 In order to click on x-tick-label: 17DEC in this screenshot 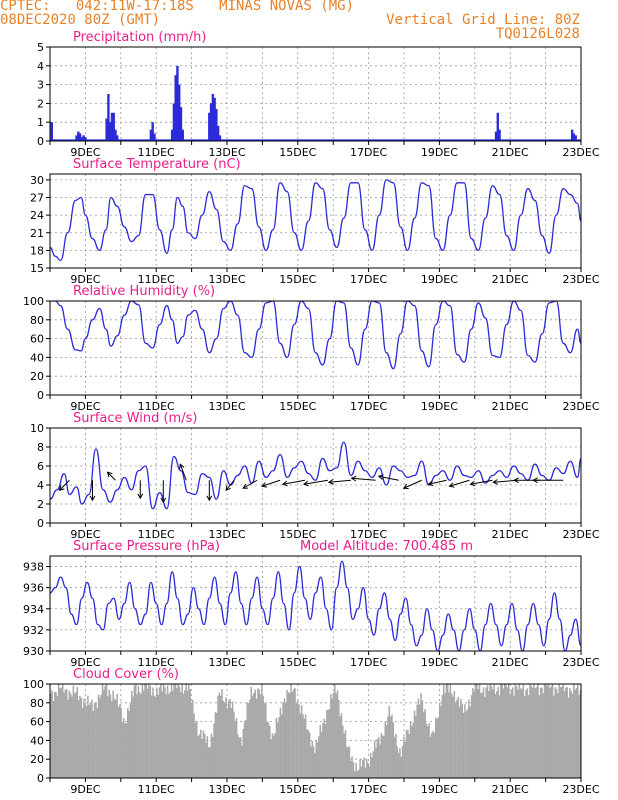, I will do `click(368, 662)`.